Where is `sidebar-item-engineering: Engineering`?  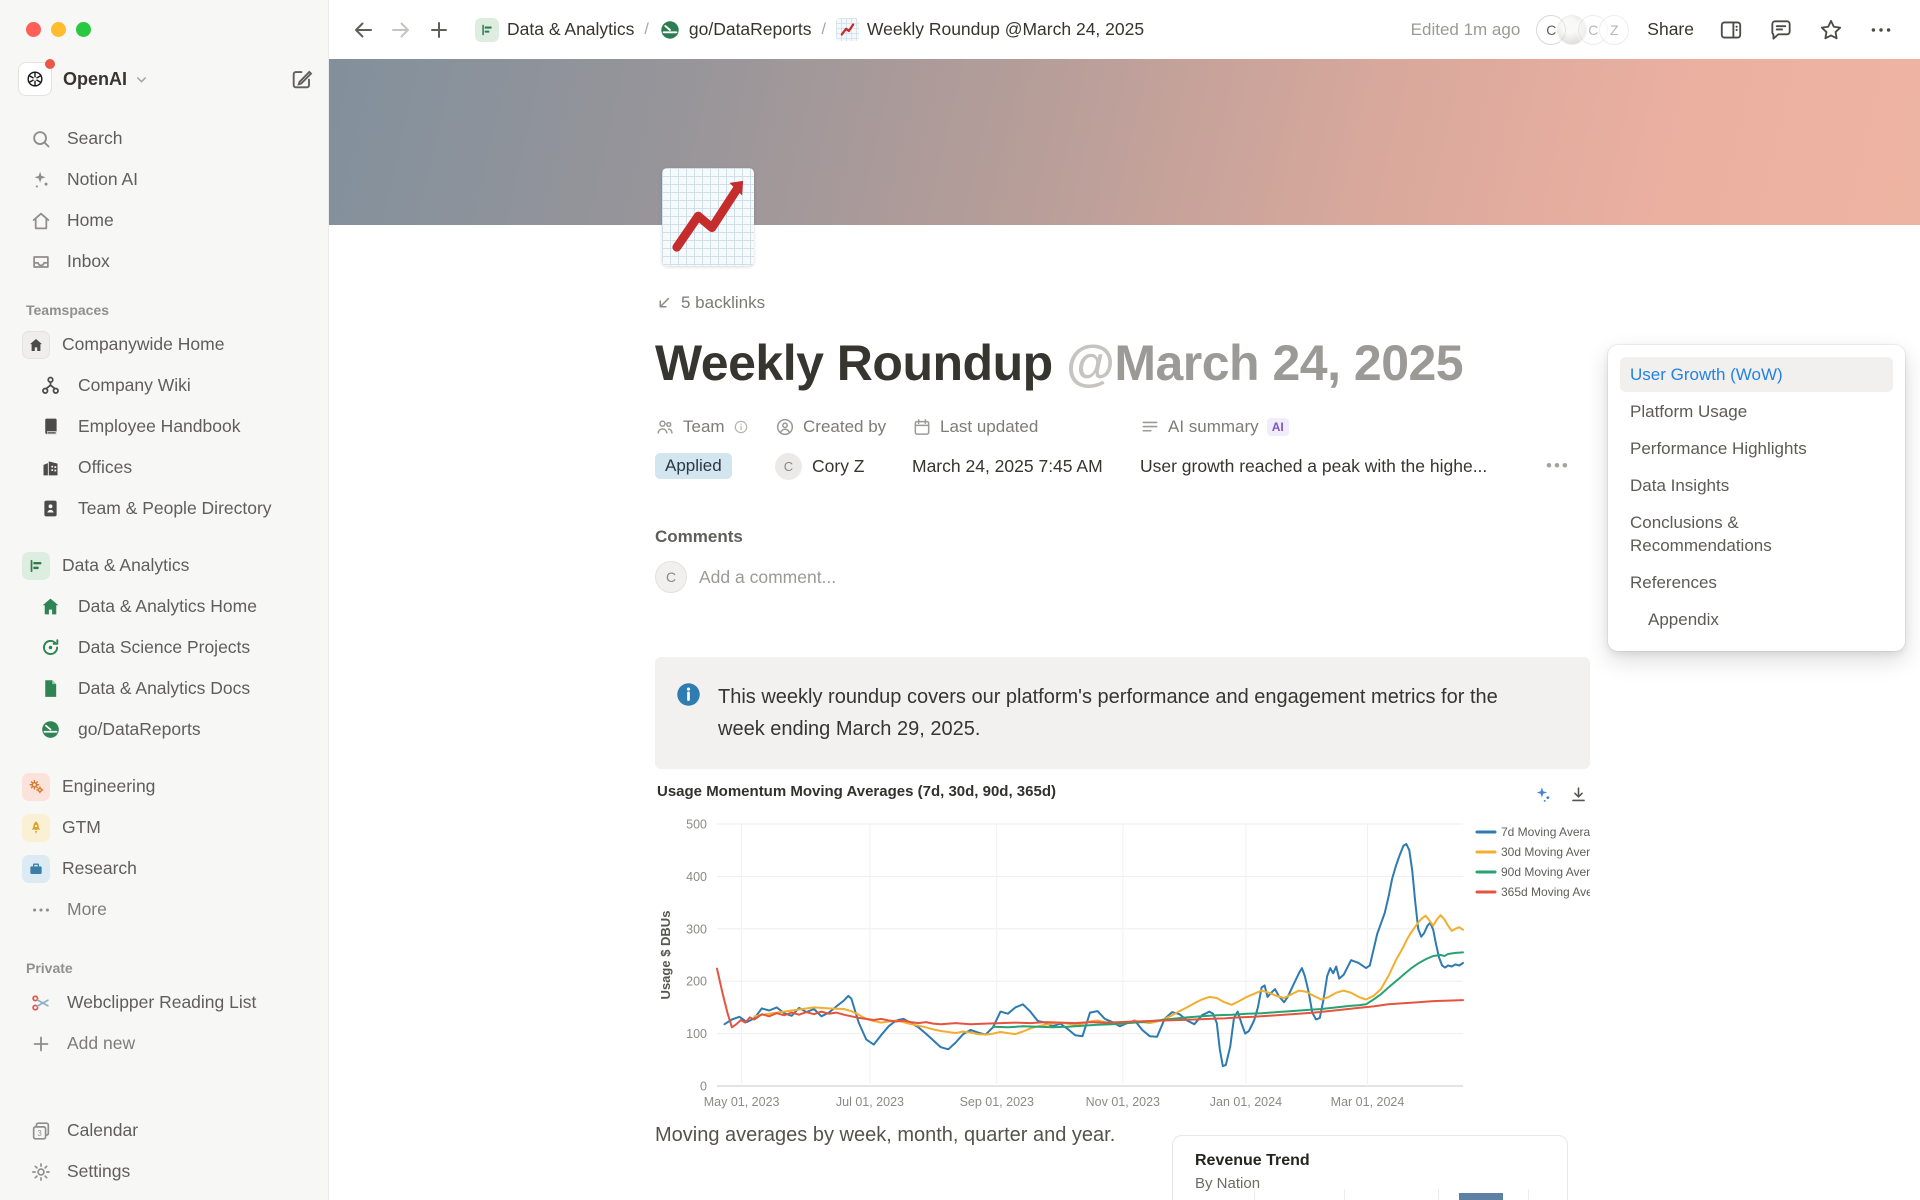
sidebar-item-engineering: Engineering is located at coordinates (164, 786).